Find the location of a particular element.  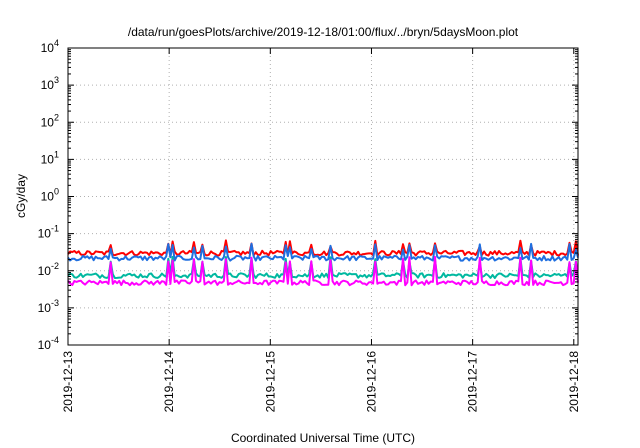

y-tick-label: 10⁰ is located at coordinates (50, 195).